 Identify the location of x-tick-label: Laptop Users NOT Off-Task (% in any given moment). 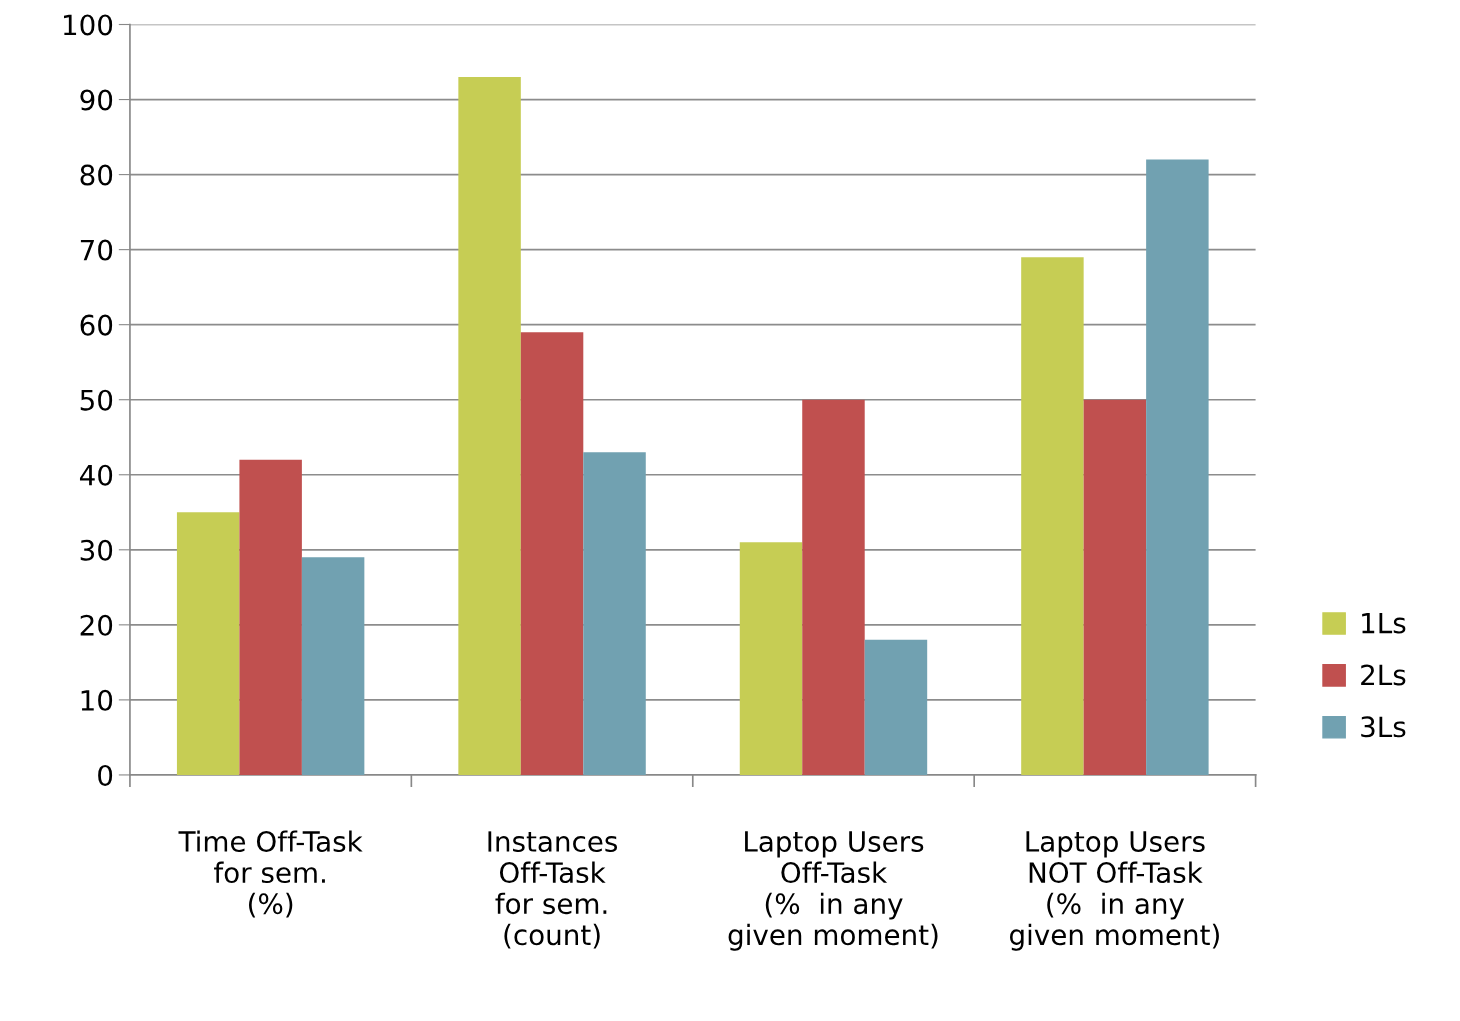
(1114, 891).